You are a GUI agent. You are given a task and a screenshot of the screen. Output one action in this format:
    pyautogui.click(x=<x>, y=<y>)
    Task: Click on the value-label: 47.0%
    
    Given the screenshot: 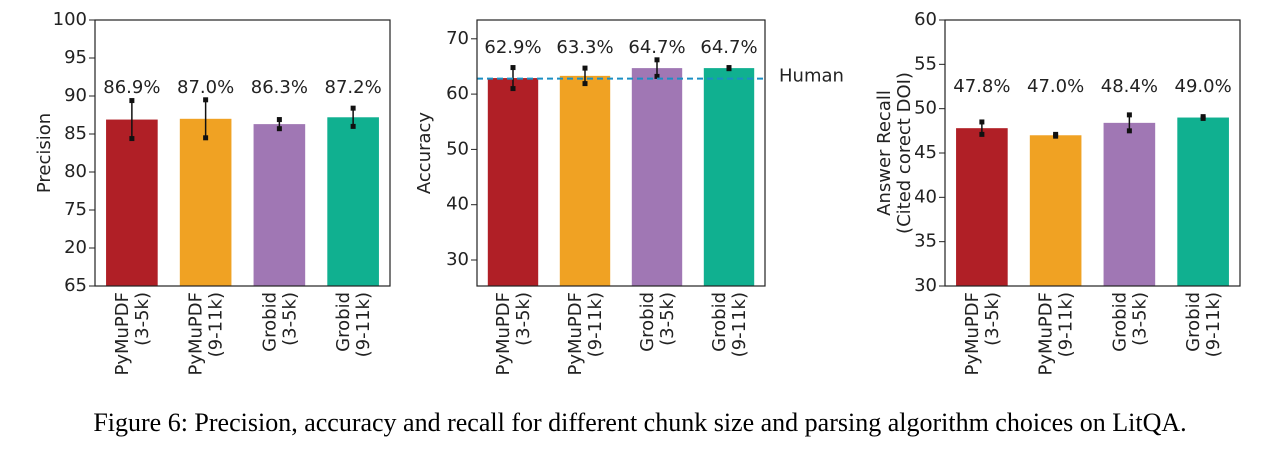 What is the action you would take?
    pyautogui.click(x=1055, y=86)
    